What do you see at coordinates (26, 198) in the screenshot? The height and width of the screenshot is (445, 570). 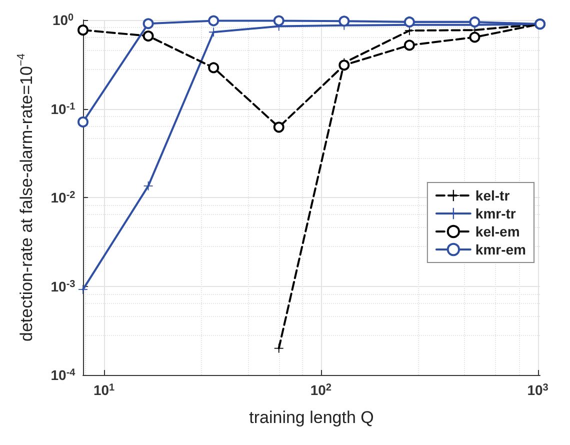 I see `y-axis-title: detection-rate at false-alarm-rate=10−4` at bounding box center [26, 198].